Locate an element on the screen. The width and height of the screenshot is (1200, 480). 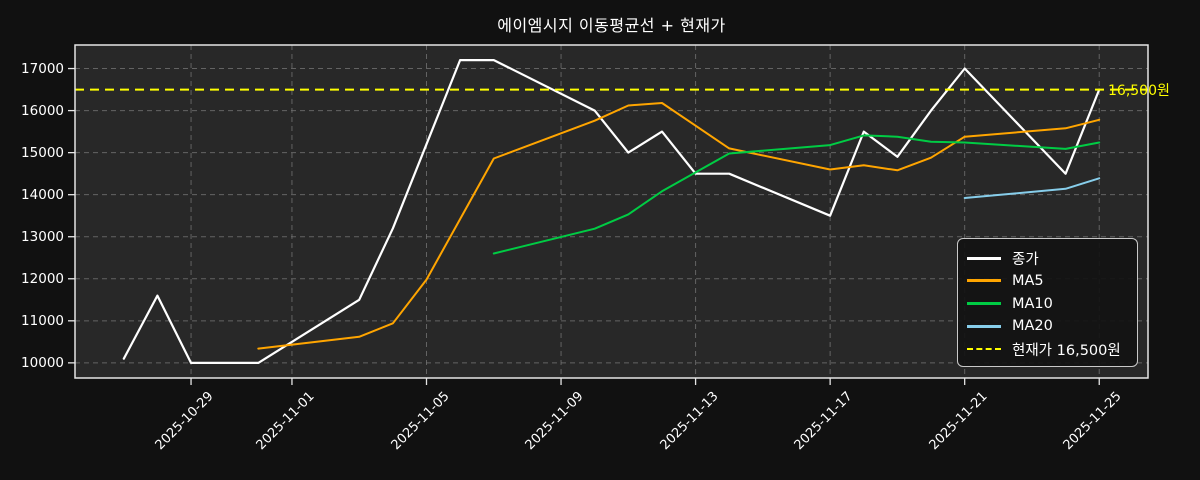
y-tick-label: 11000 is located at coordinates (42, 320).